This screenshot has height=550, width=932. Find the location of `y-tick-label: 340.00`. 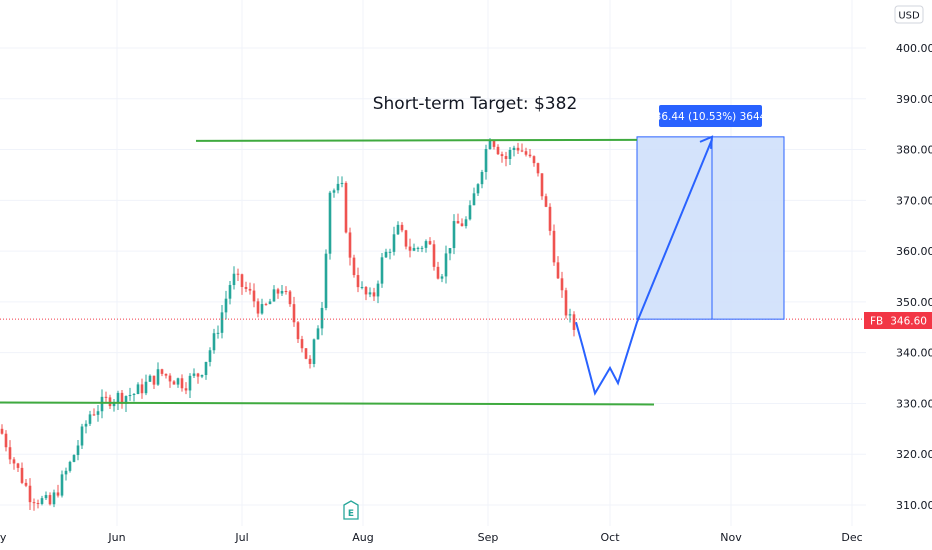

y-tick-label: 340.00 is located at coordinates (914, 353).